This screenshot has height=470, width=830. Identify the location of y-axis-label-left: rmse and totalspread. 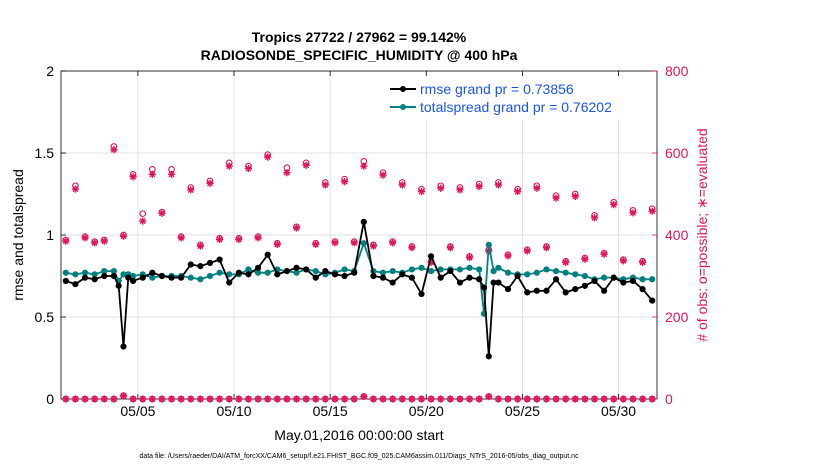
(18, 235).